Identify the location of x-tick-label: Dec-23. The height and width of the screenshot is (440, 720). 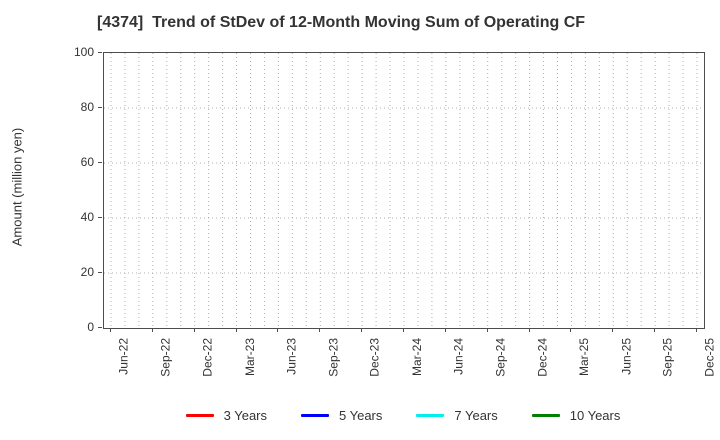
(375, 357).